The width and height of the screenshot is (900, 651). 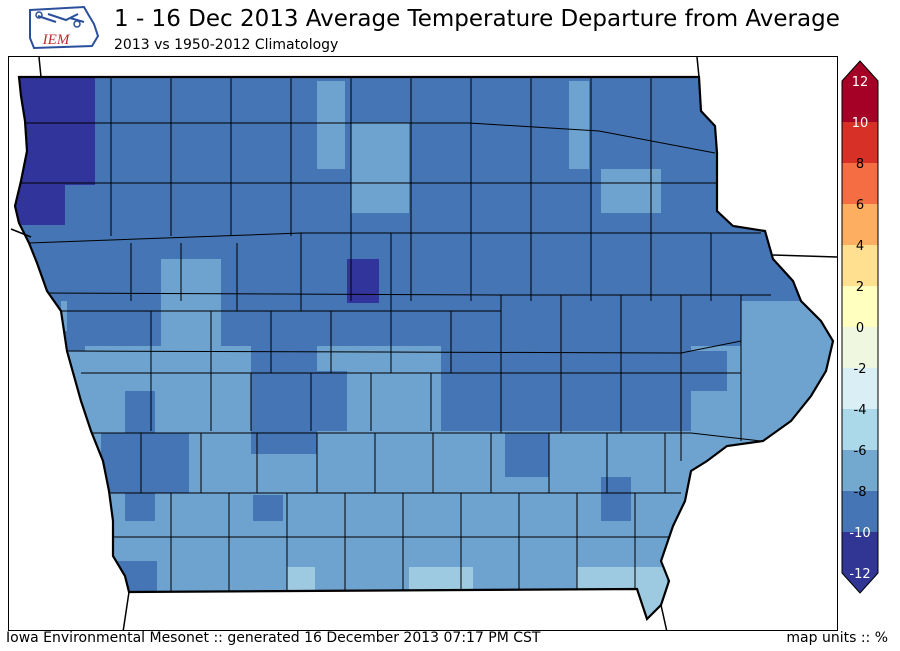 I want to click on footer-units: map units :: %, so click(x=837, y=638).